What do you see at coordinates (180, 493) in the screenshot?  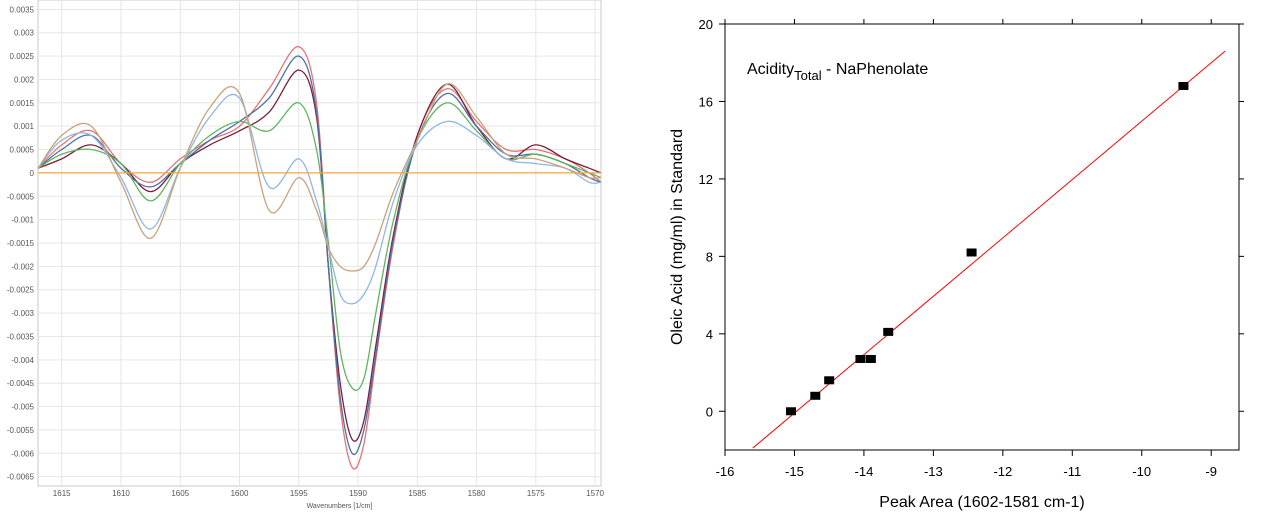 I see `x-tick-label: 1605` at bounding box center [180, 493].